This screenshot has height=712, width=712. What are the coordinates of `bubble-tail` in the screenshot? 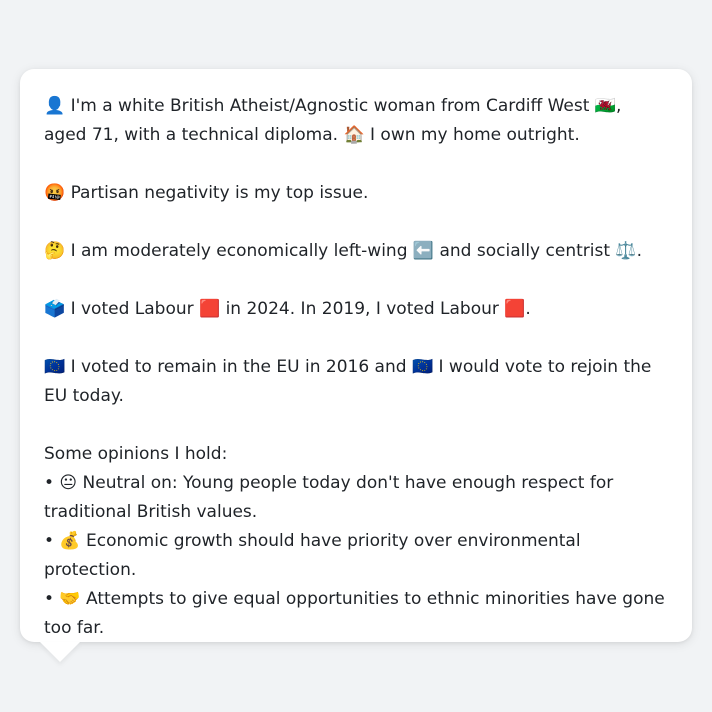 It's located at (60, 652).